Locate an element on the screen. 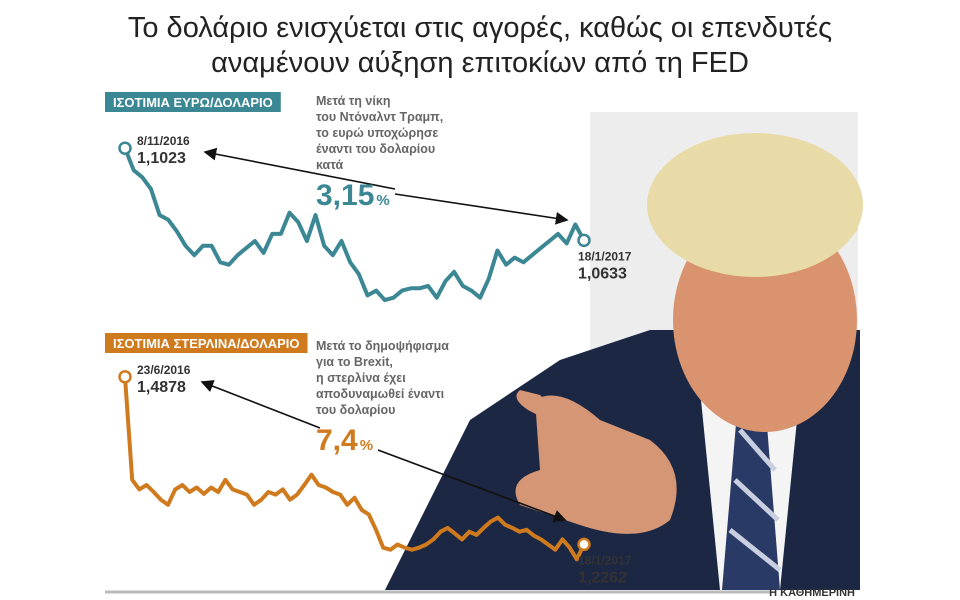 Image resolution: width=960 pixels, height=600 pixels. annotation-line: για το Brexit, is located at coordinates (354, 362).